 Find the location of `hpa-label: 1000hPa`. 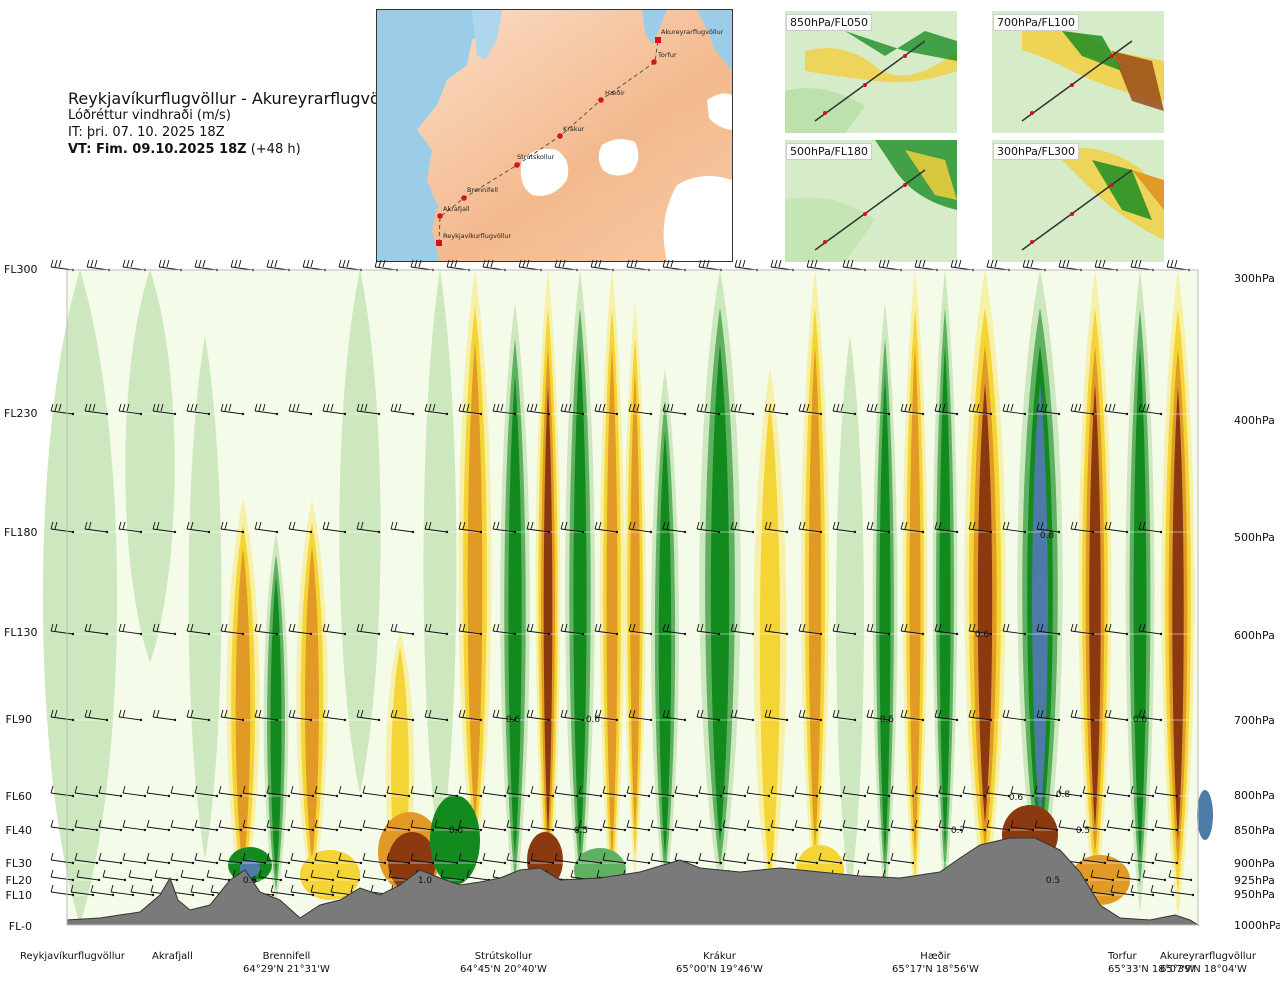

hpa-label: 1000hPa is located at coordinates (1257, 925).